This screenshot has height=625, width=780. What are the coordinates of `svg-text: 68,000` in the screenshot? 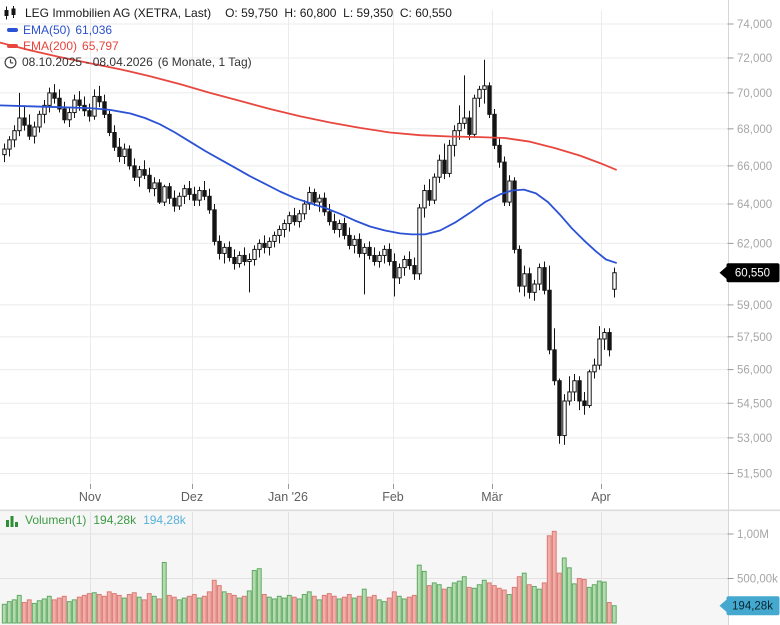 It's located at (754, 130).